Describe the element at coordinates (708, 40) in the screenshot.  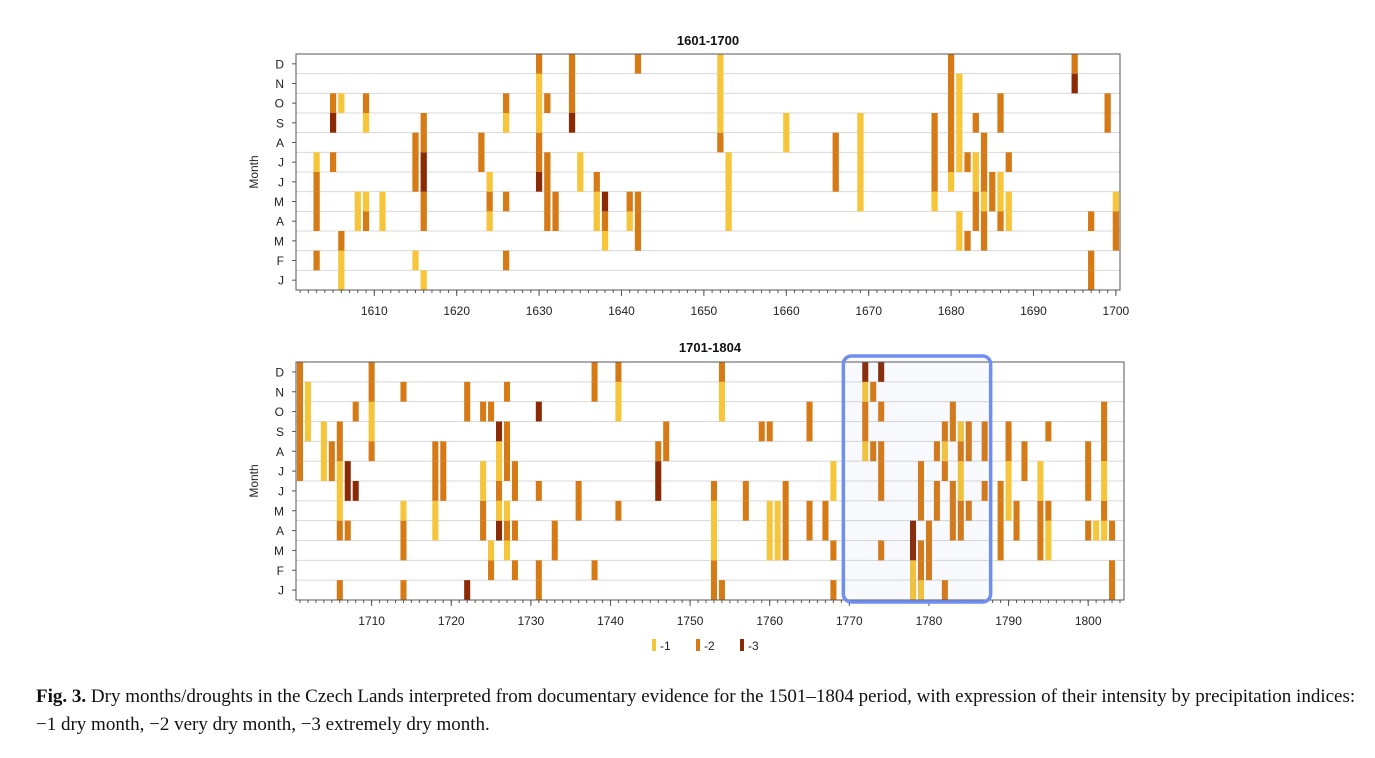
I see `chart-title: 1601-1700` at that location.